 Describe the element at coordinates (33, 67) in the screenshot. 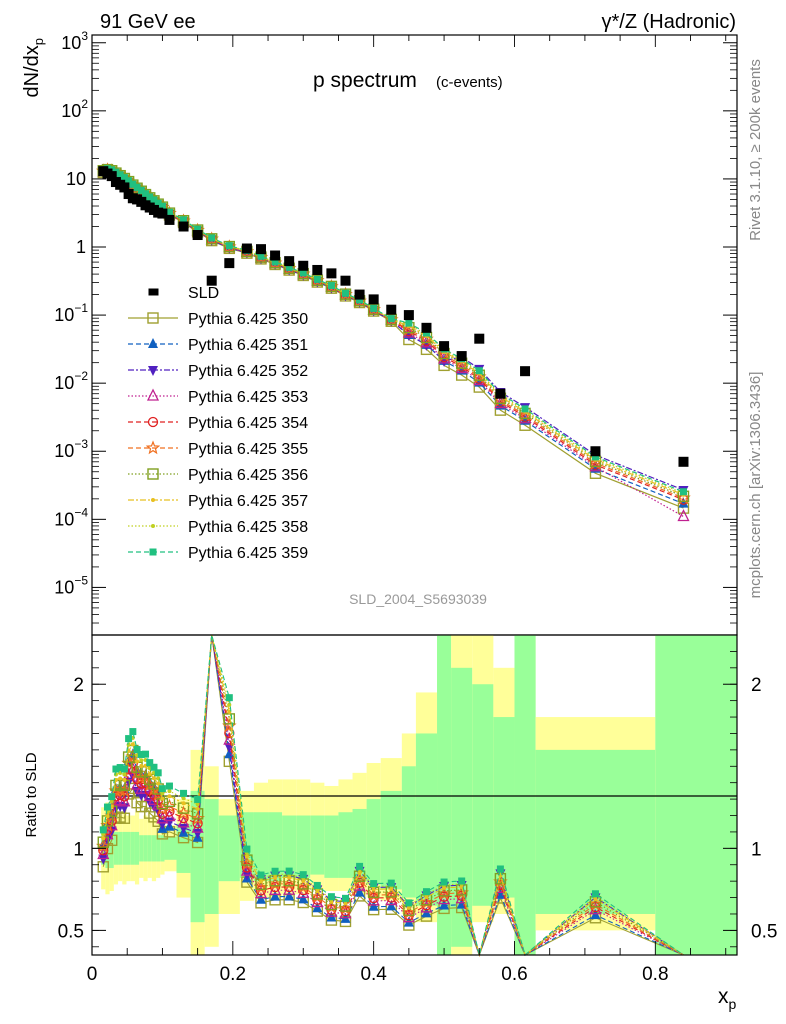

I see `svg-text: dN/dxp` at that location.